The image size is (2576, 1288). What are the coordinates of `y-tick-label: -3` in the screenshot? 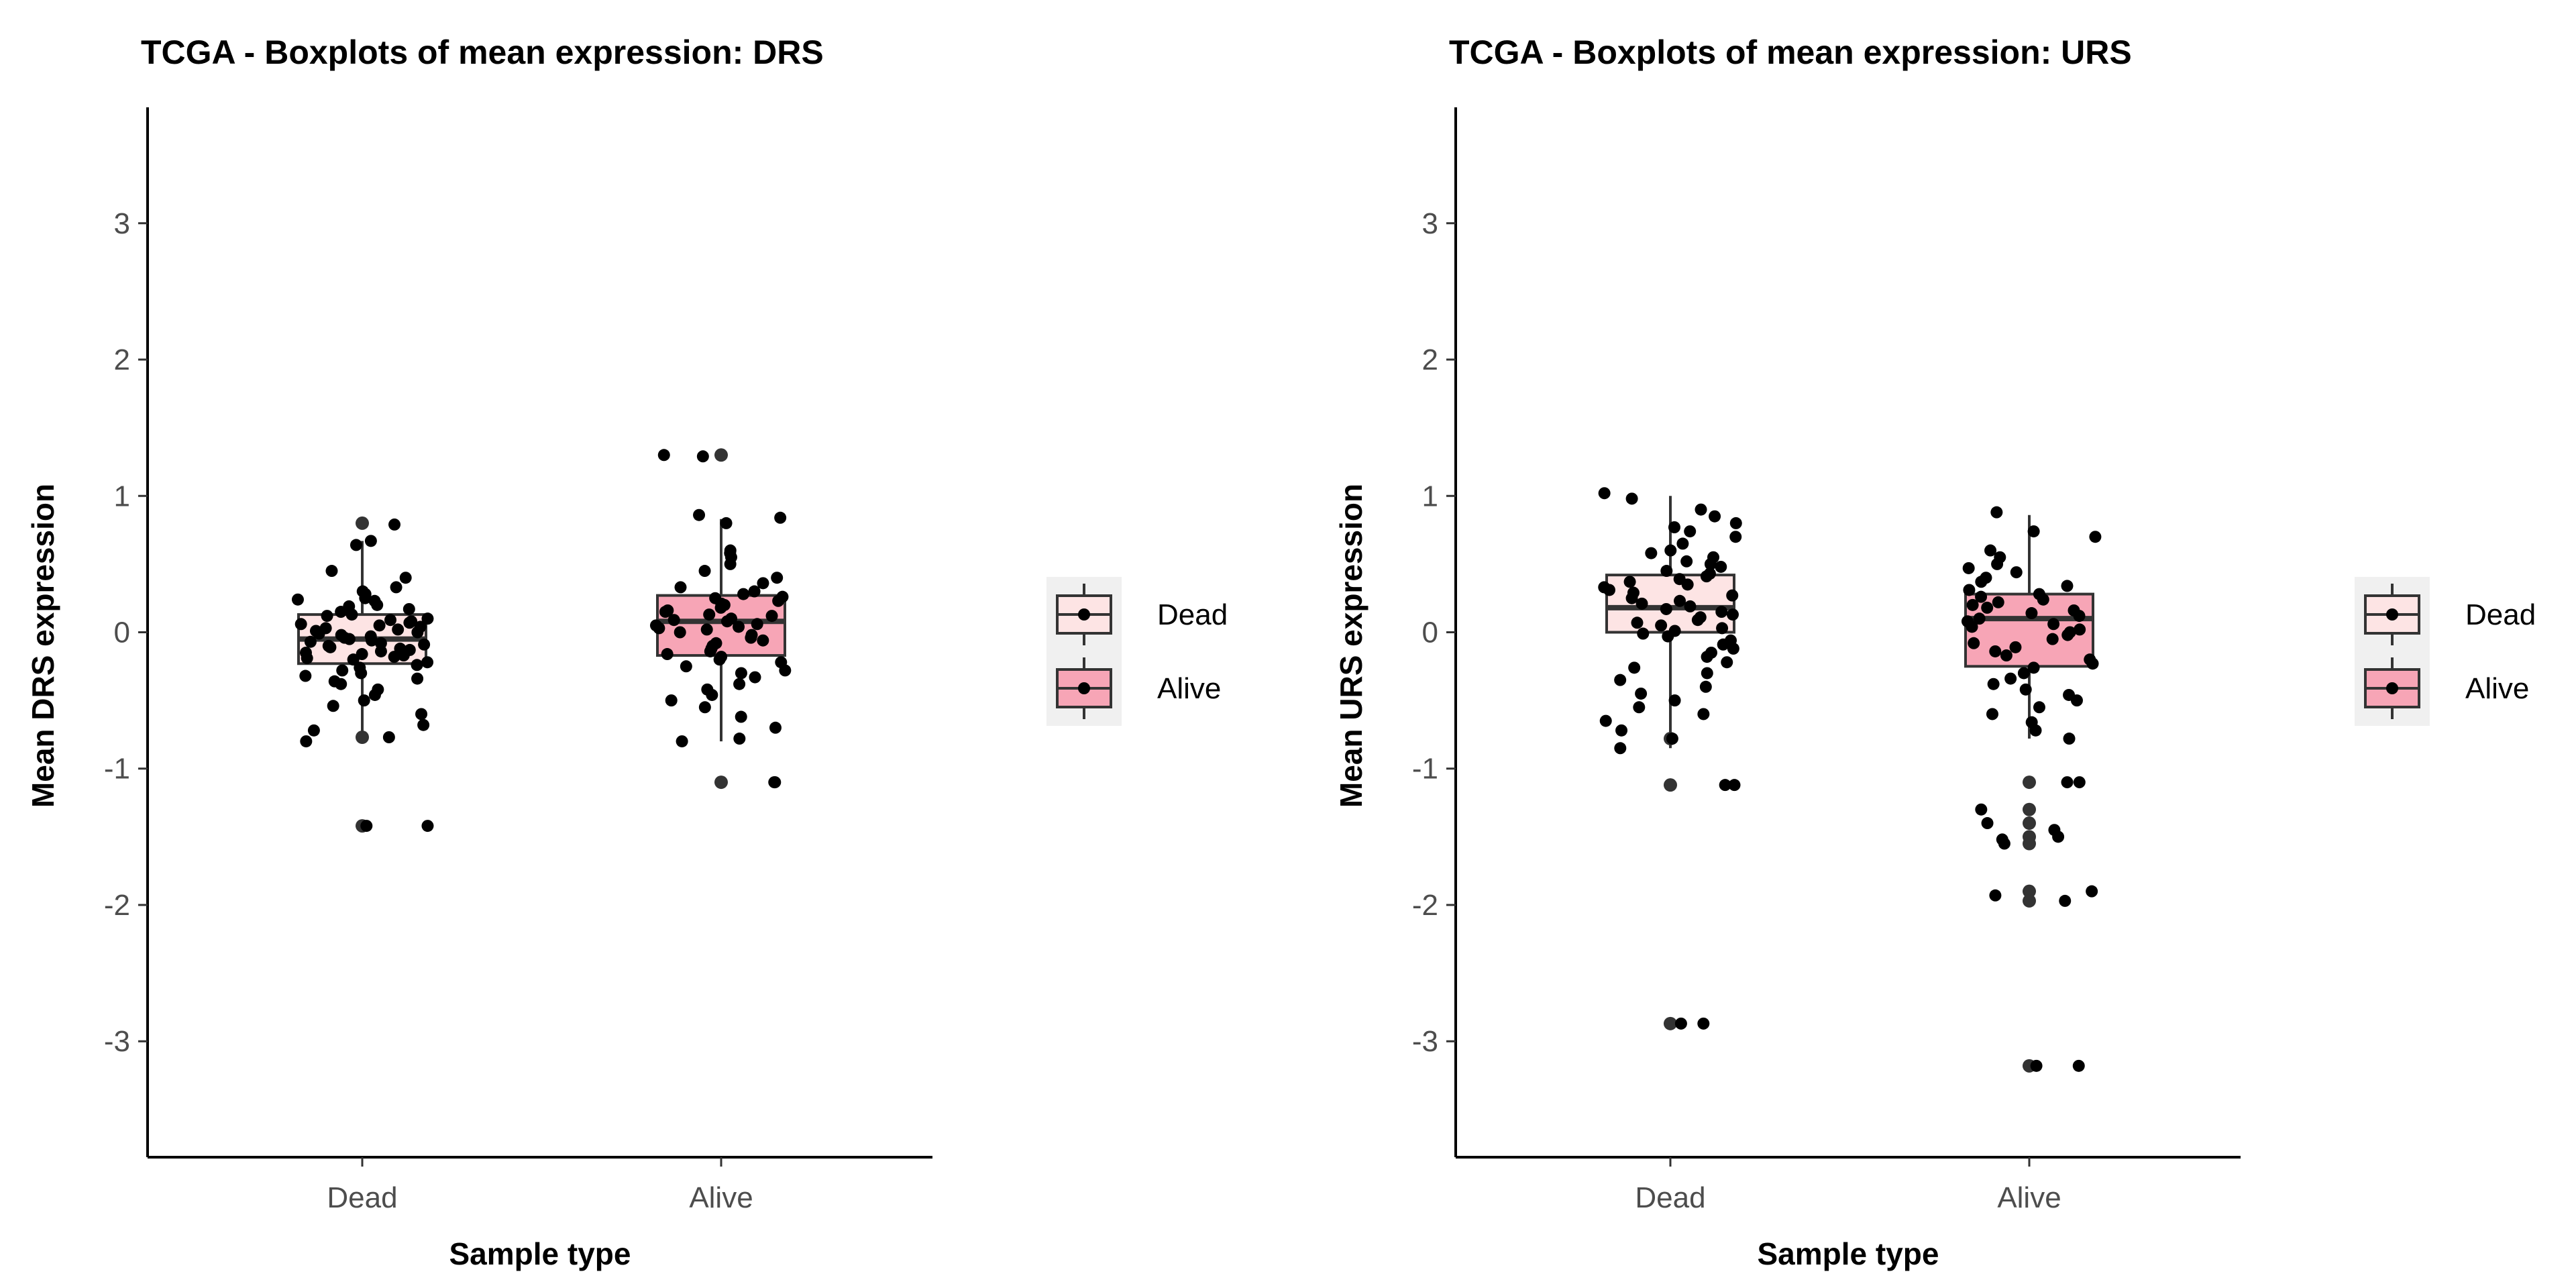 It's located at (1425, 1041).